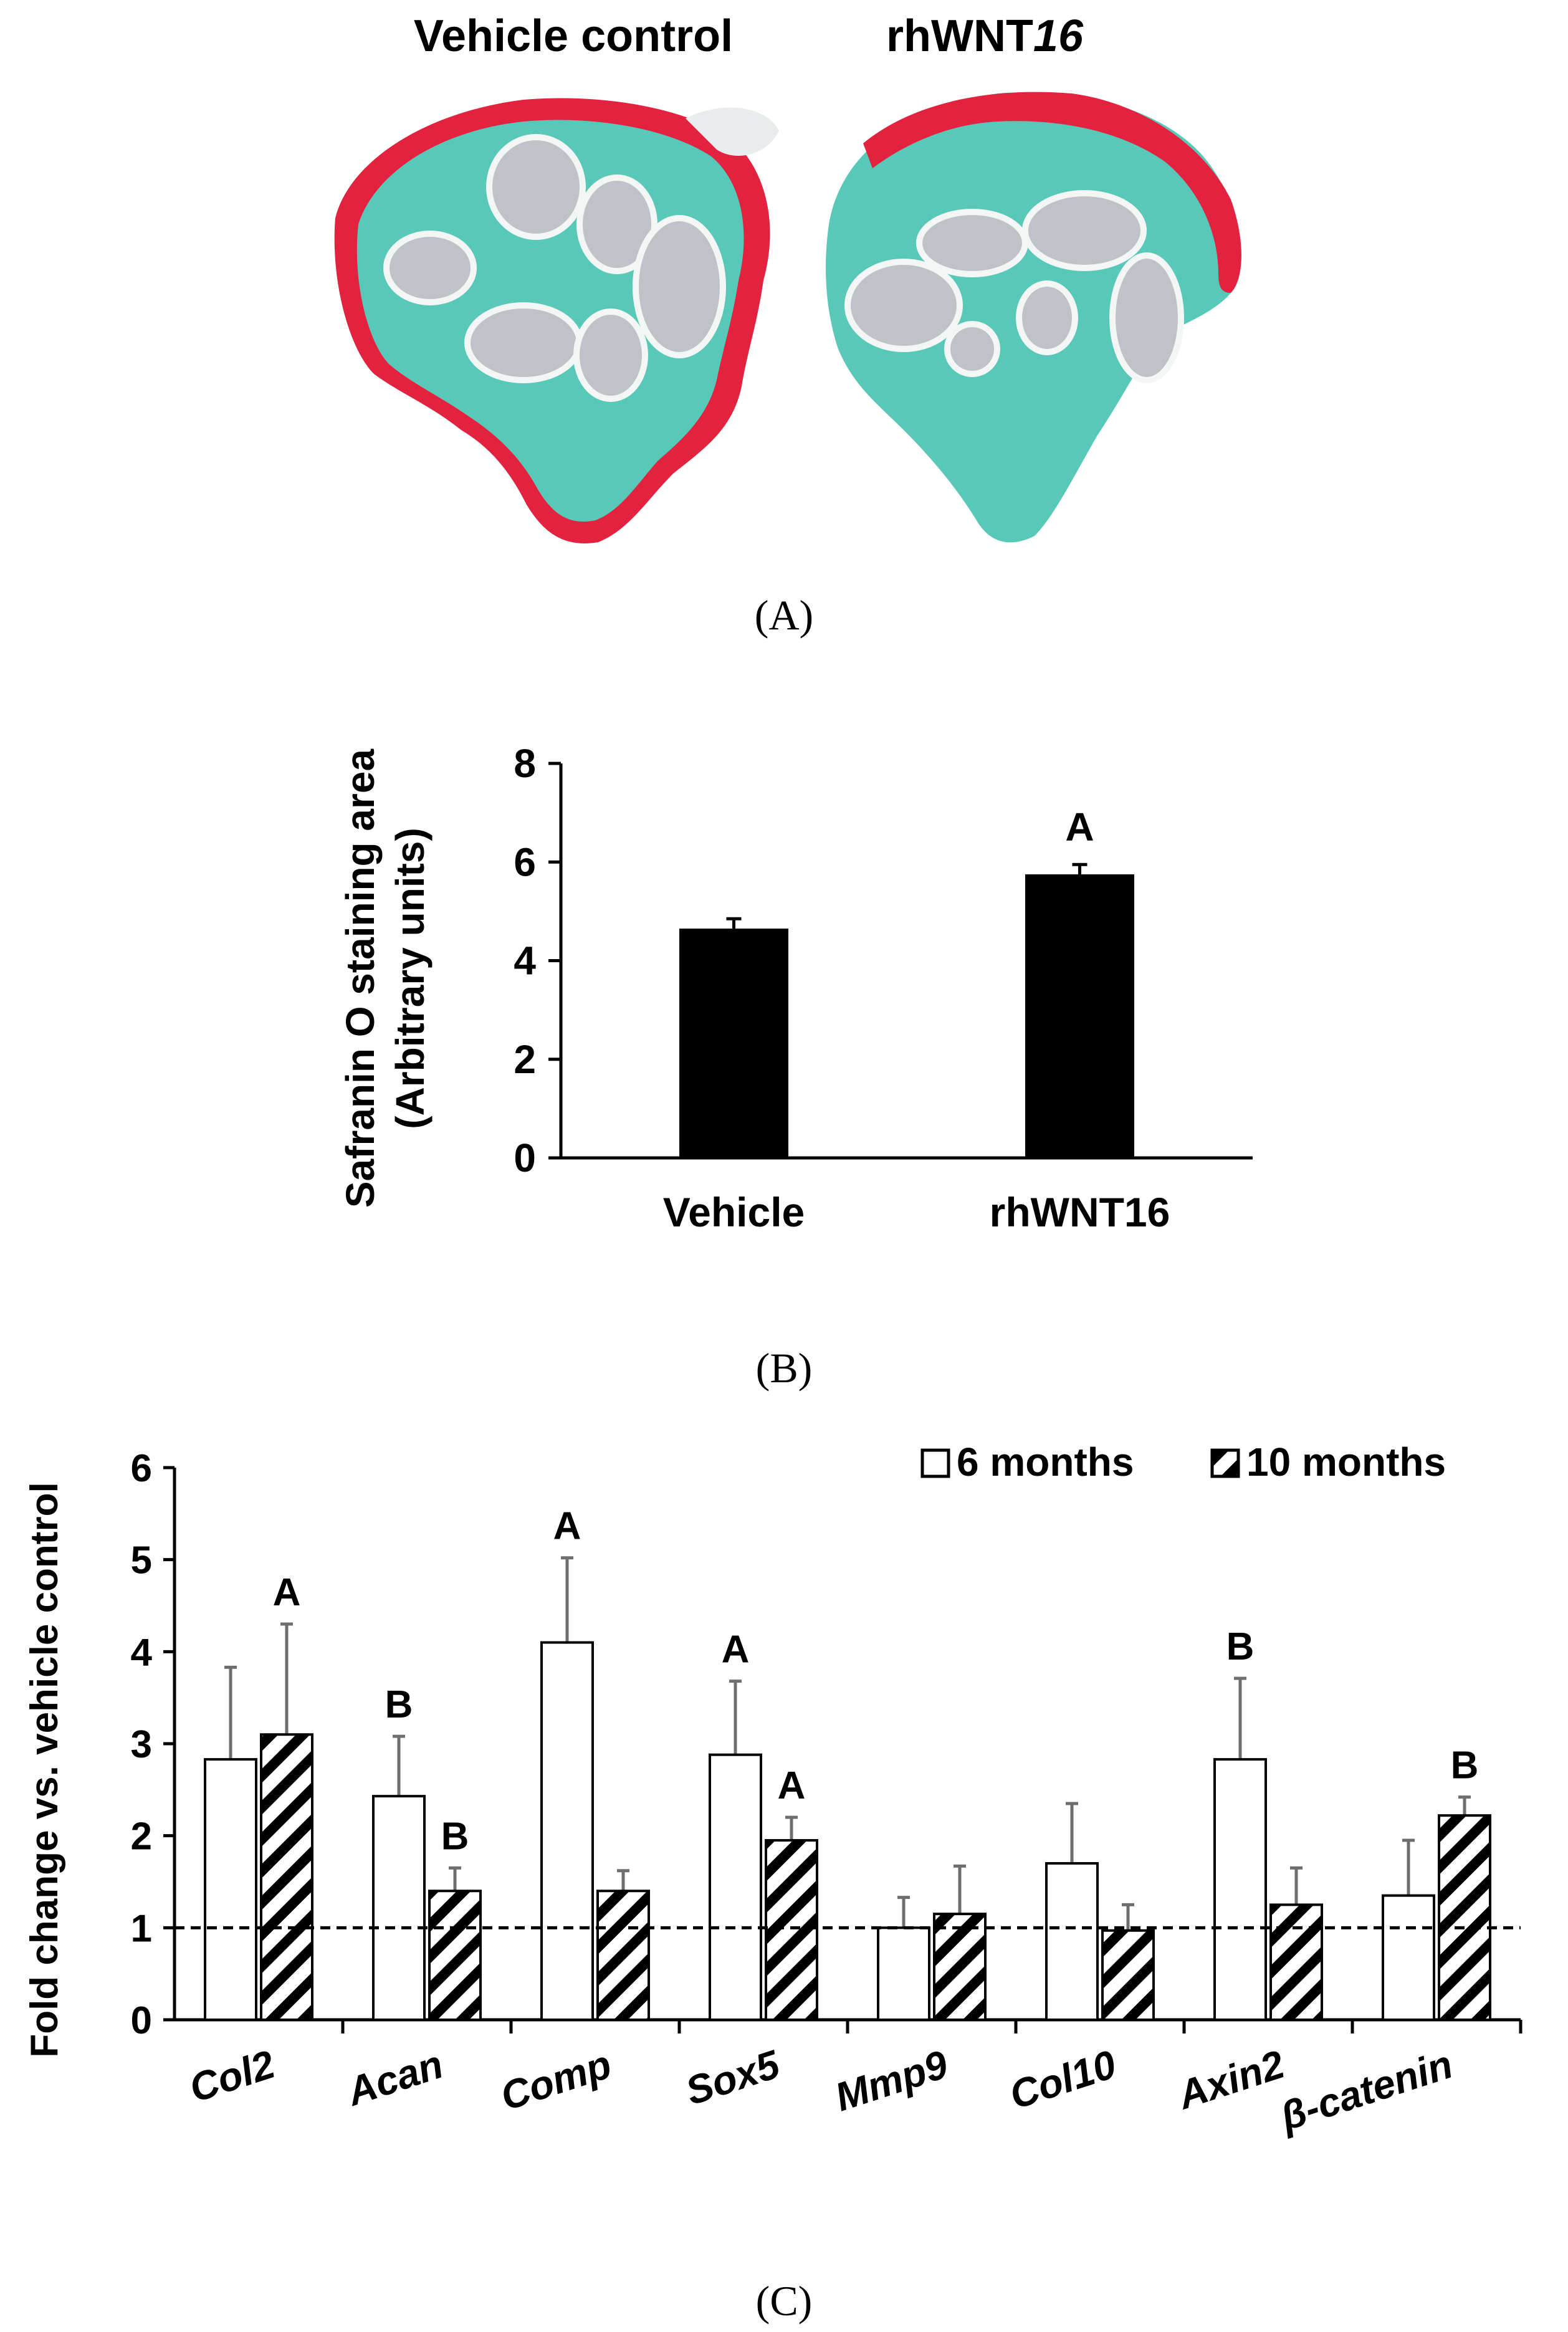 This screenshot has width=1568, height=2332. I want to click on legend-swatch-10-months, so click(1225, 1463).